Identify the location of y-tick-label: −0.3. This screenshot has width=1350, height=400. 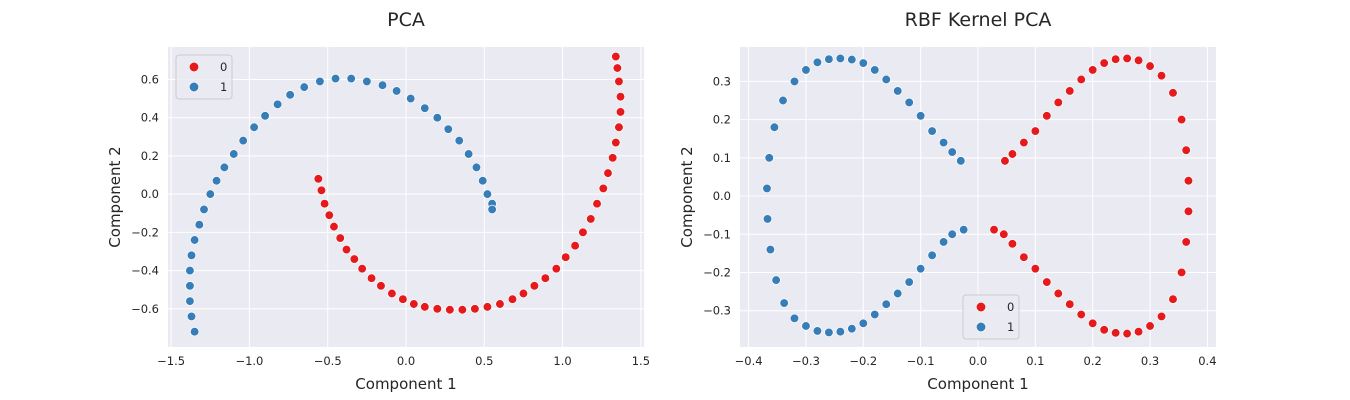
(717, 311).